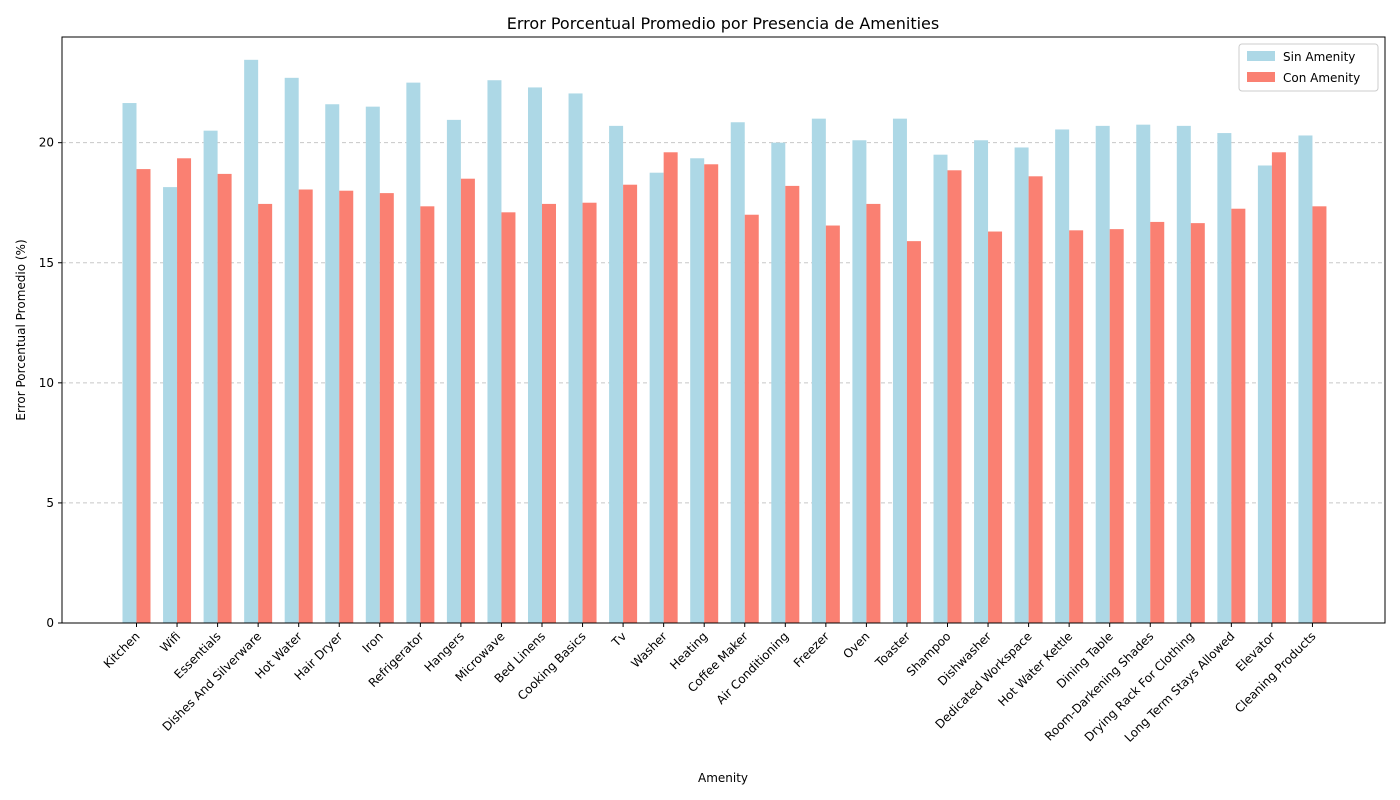  I want to click on x-tick-label: Toaster, so click(892, 649).